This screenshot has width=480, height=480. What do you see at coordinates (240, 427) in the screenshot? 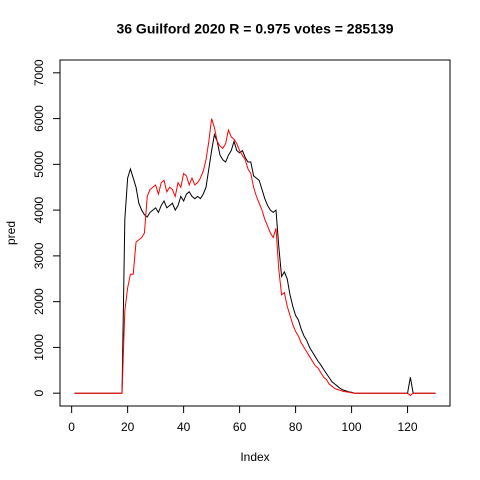
I see `x-tick-label: 60` at bounding box center [240, 427].